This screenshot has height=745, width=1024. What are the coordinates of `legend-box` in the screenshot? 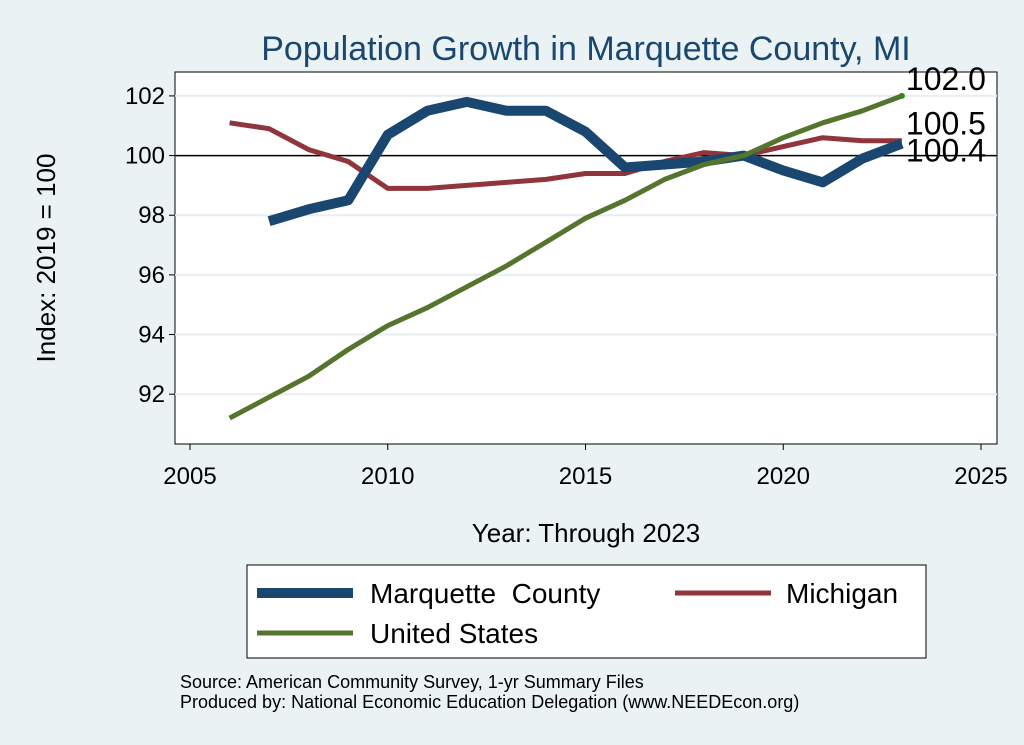 It's located at (586, 611).